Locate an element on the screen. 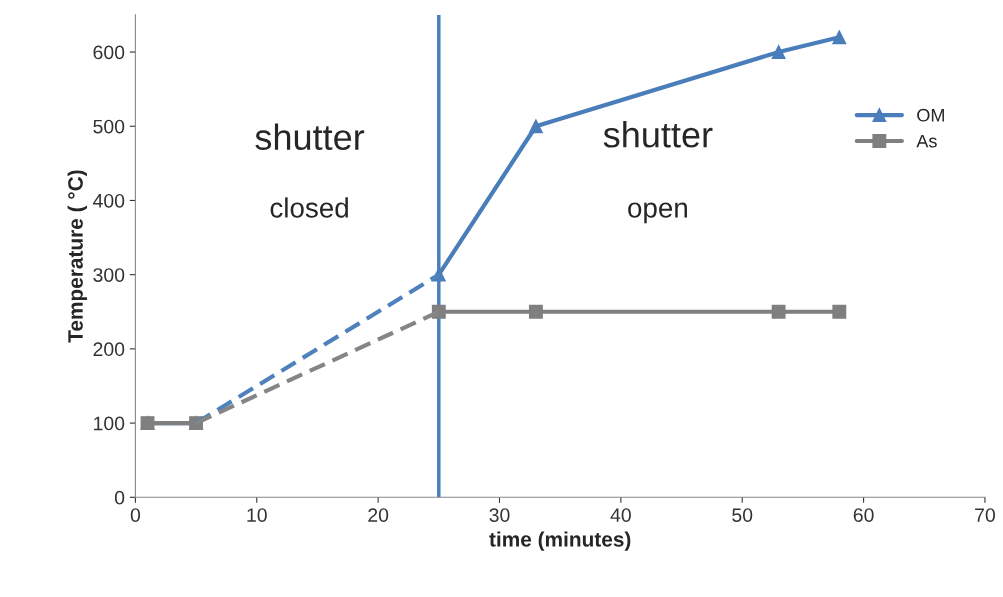 The image size is (1003, 597). x-tick-label: 70 is located at coordinates (985, 515).